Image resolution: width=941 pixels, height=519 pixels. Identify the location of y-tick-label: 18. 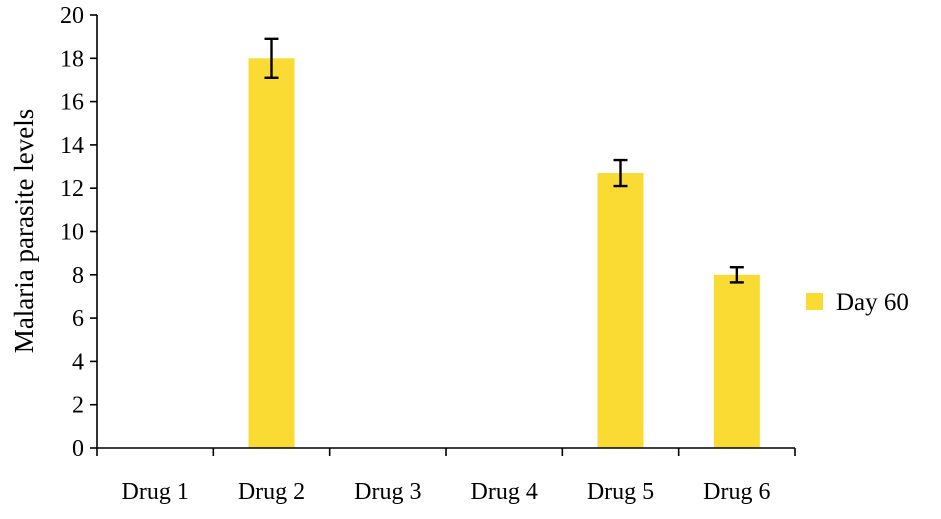
(72, 59).